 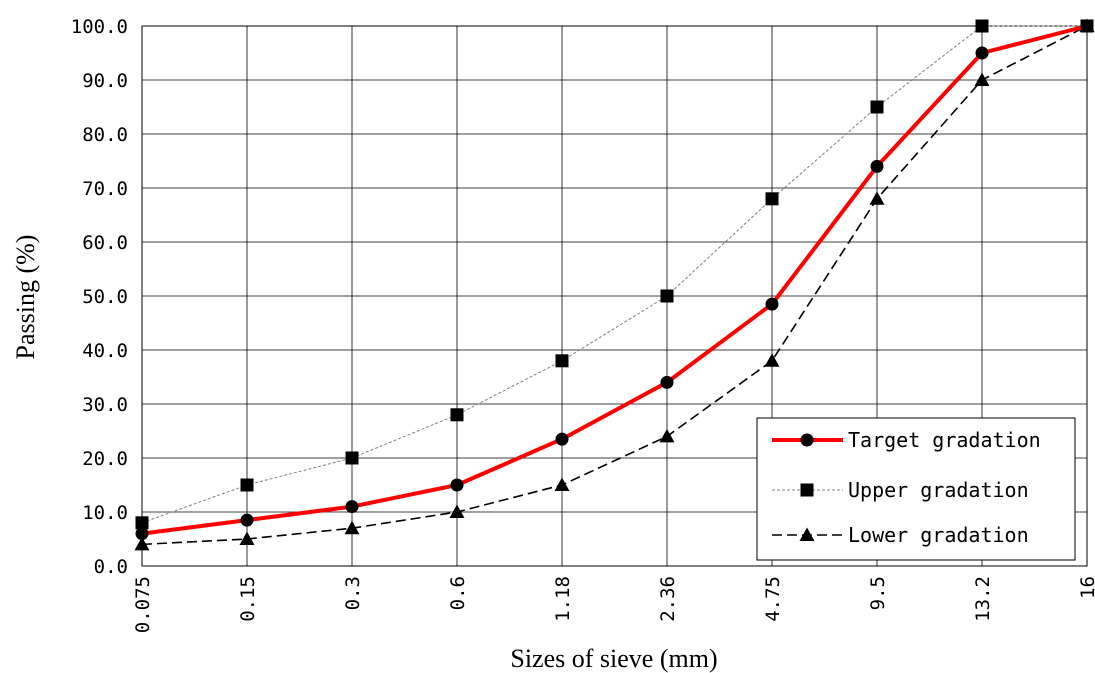 What do you see at coordinates (353, 593) in the screenshot?
I see `x-tick-label: 0.3` at bounding box center [353, 593].